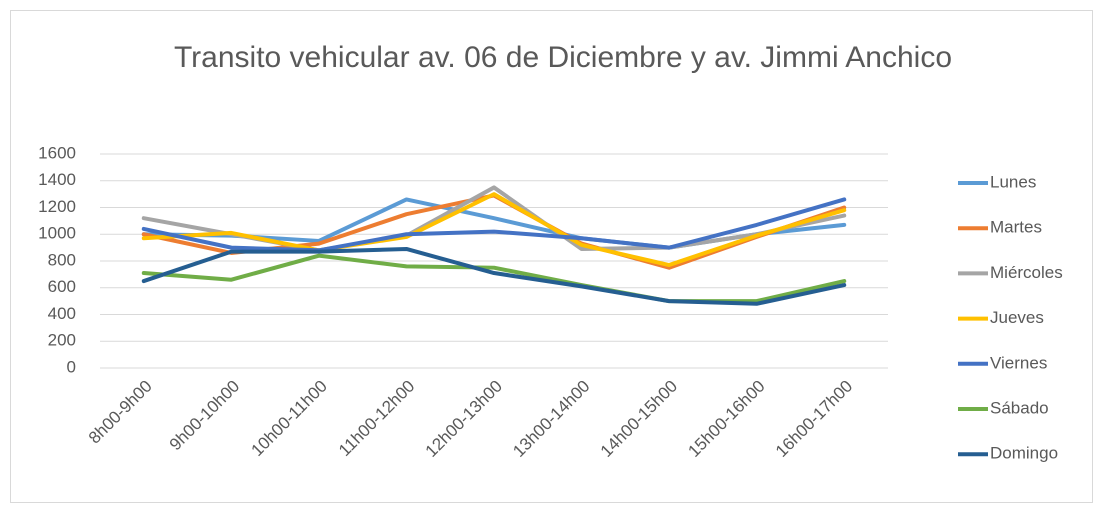 This screenshot has height=508, width=1097. I want to click on y-tick-label: 1400, so click(57, 179).